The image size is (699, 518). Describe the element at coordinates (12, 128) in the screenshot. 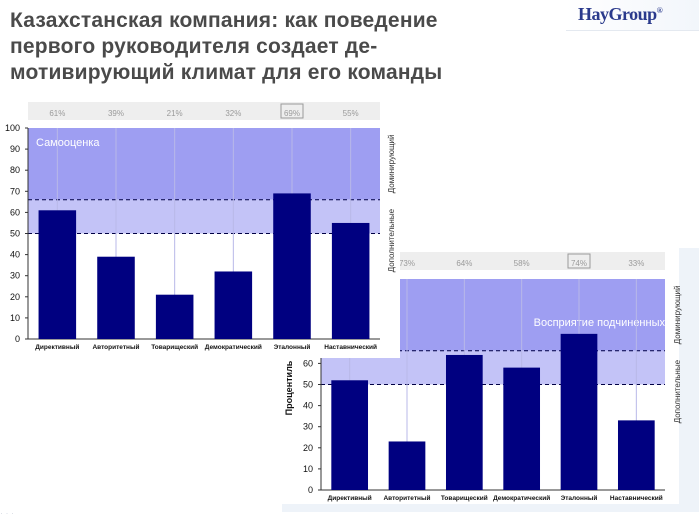

I see `y-tick-label: 100` at that location.